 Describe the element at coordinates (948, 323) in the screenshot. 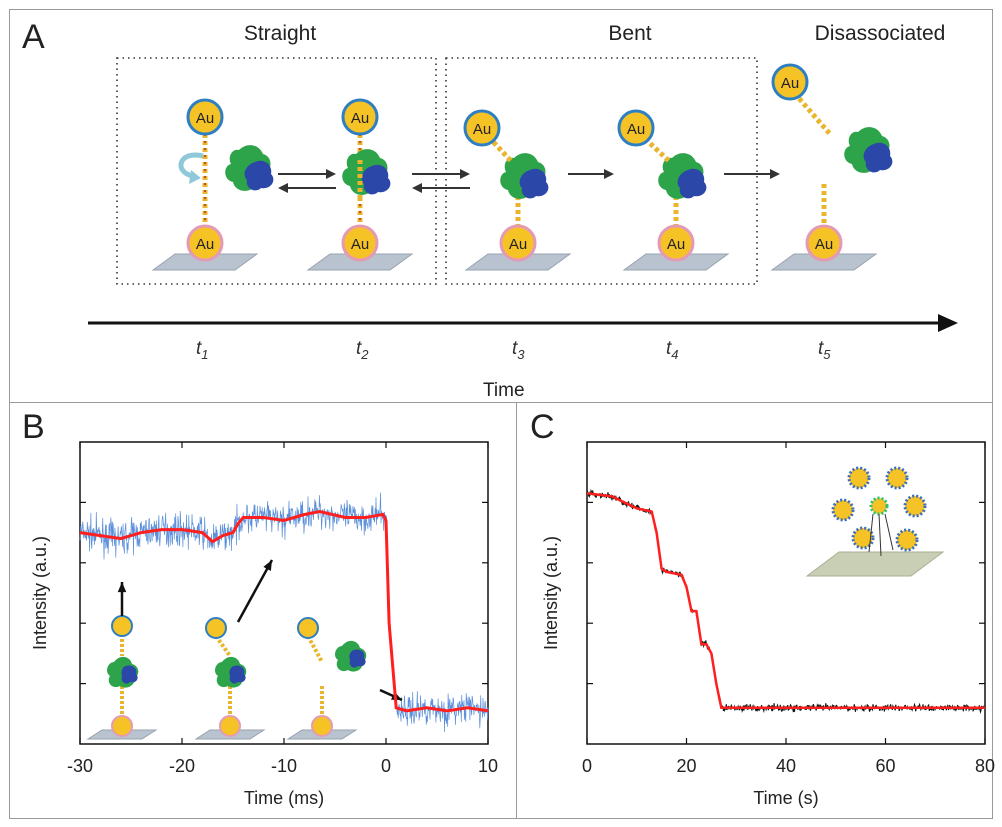

I see `time-axis-arrowhead-icon` at that location.